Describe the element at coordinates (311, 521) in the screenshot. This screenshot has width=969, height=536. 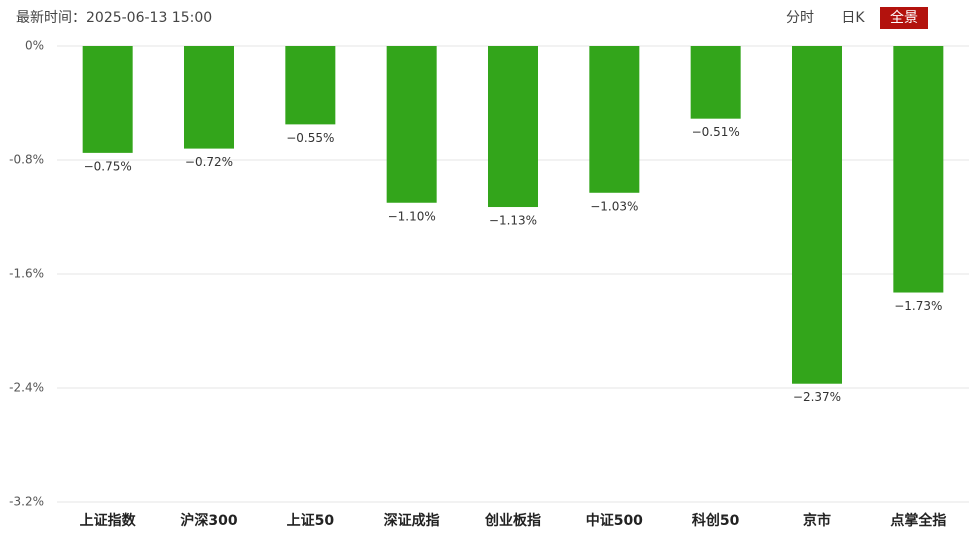
I see `x-tick-label: 上证50` at that location.